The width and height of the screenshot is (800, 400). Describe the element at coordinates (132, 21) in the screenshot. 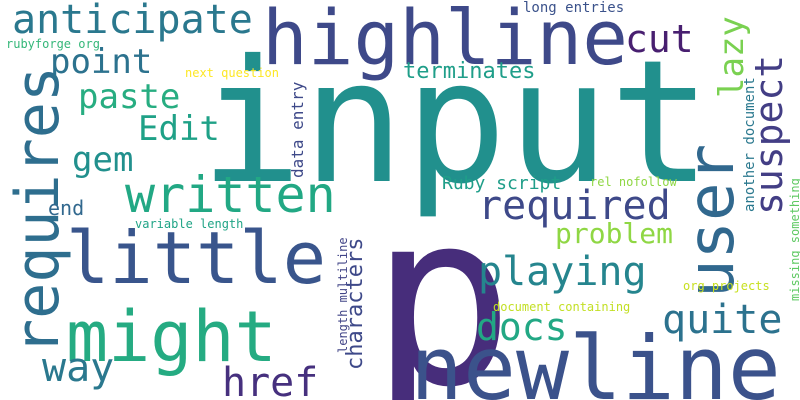

I see `word: anticipate` at that location.